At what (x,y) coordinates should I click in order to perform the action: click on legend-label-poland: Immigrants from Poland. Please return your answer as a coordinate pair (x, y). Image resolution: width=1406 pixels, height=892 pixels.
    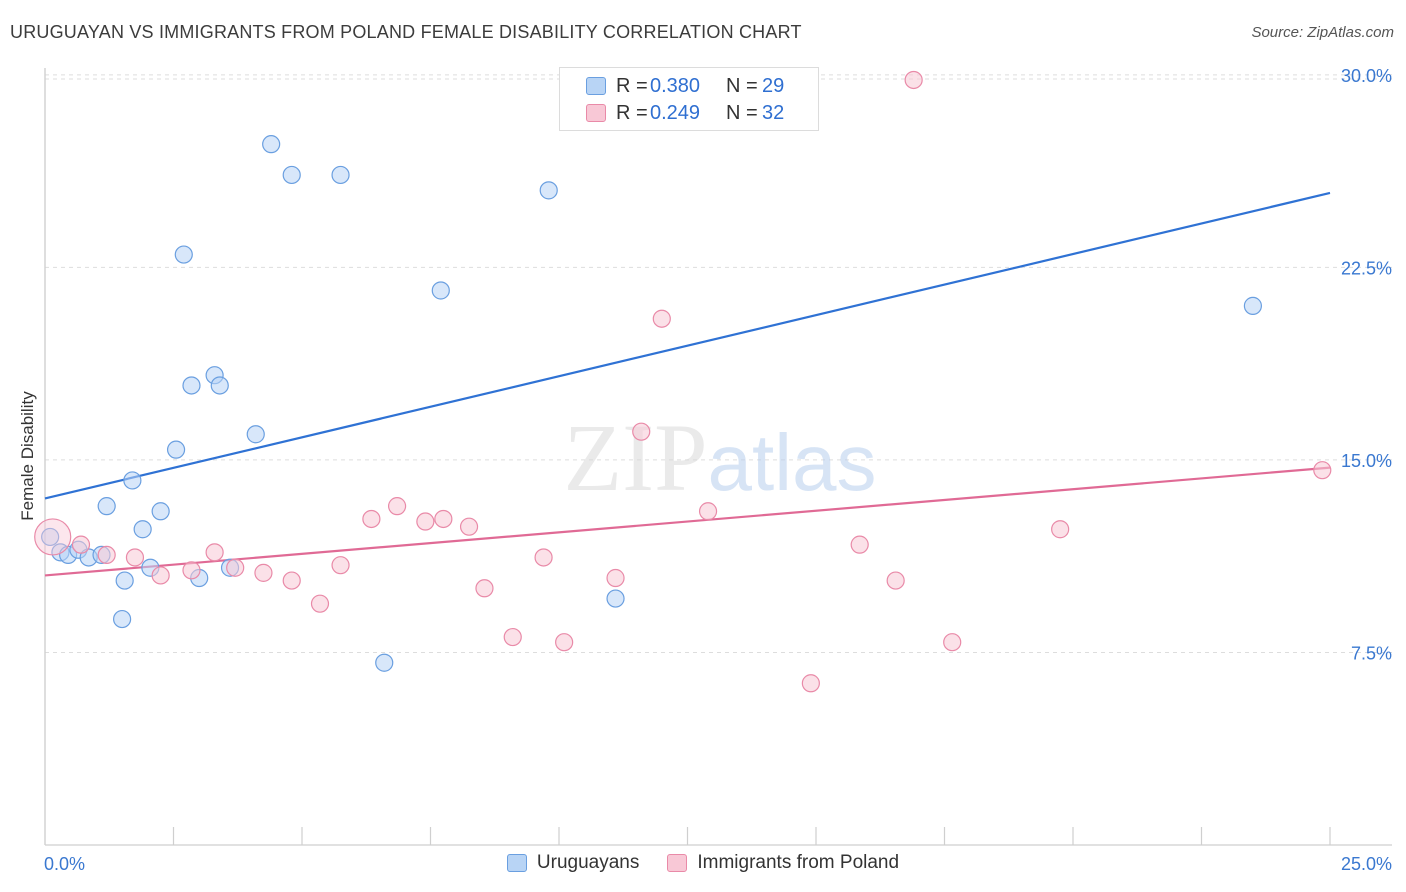
    Looking at the image, I should click on (798, 862).